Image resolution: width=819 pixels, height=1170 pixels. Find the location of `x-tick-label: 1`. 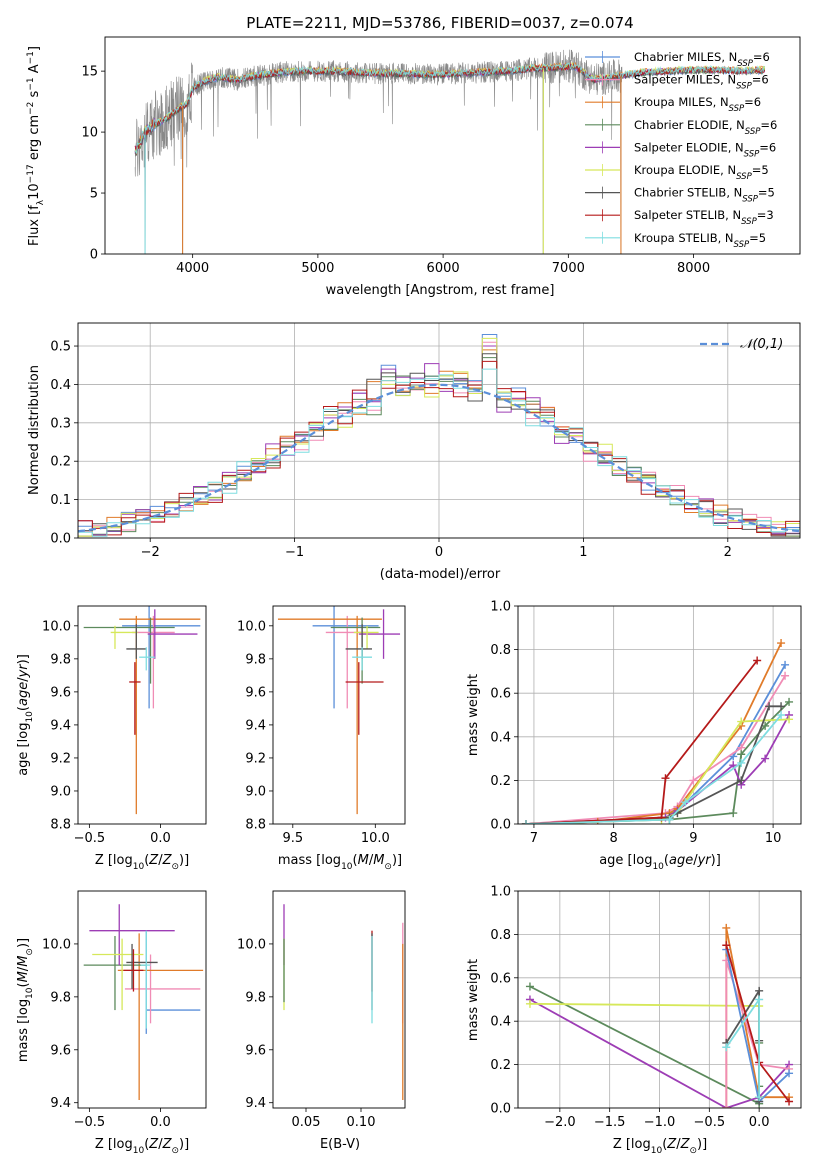

x-tick-label: 1 is located at coordinates (583, 552).